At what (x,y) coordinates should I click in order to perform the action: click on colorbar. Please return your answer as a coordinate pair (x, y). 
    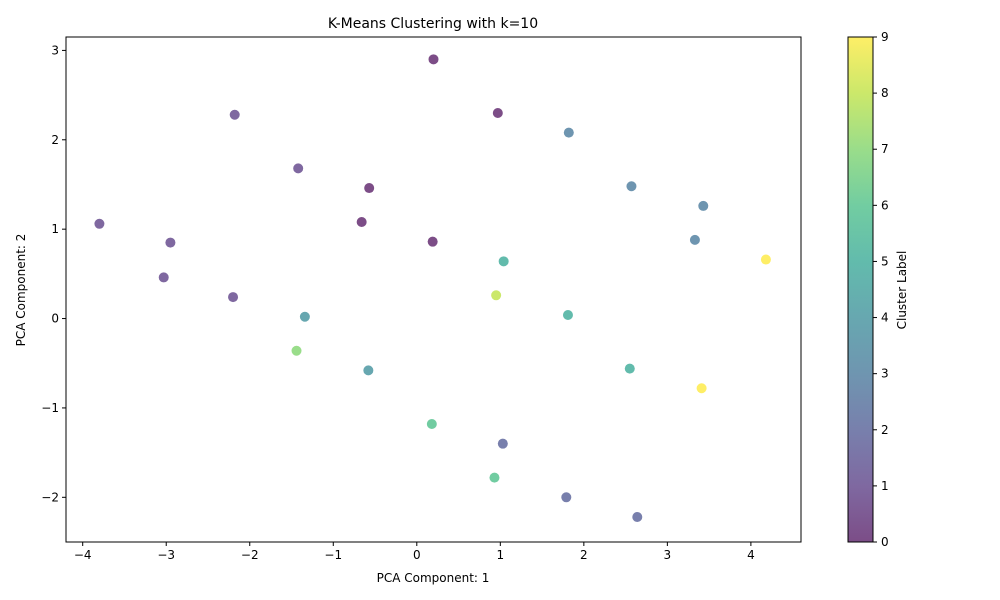
    Looking at the image, I should click on (860, 289).